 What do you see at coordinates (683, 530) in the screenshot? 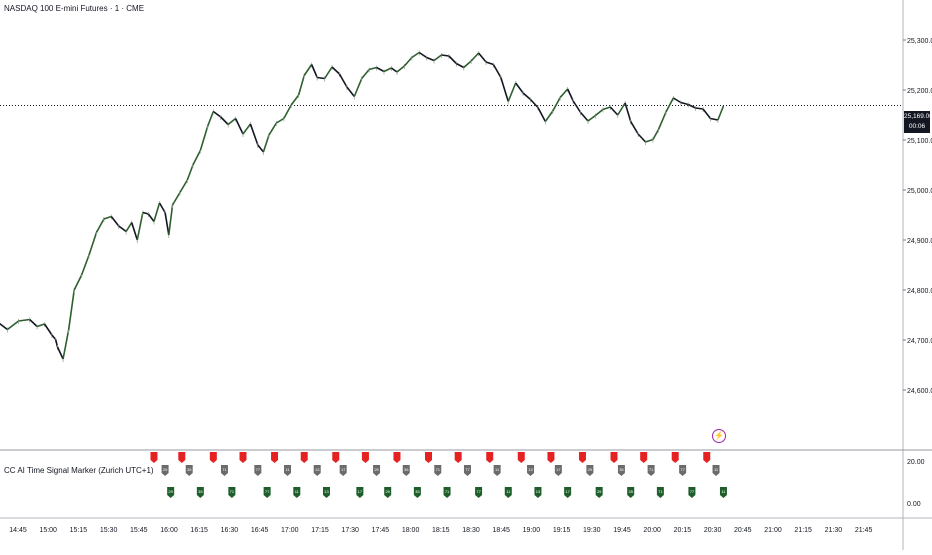
I see `time-tick-label: 20:15` at bounding box center [683, 530].